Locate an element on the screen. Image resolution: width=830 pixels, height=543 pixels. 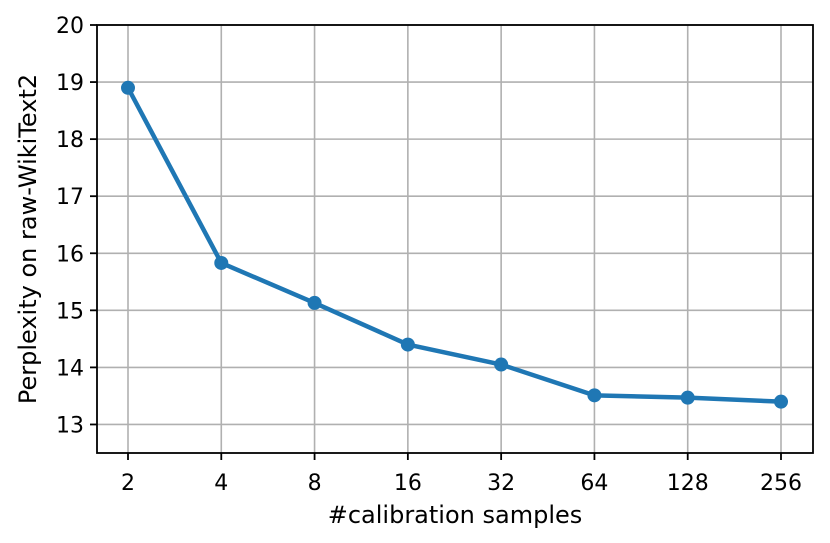
x-axis-label: #calibration samples is located at coordinates (455, 515).